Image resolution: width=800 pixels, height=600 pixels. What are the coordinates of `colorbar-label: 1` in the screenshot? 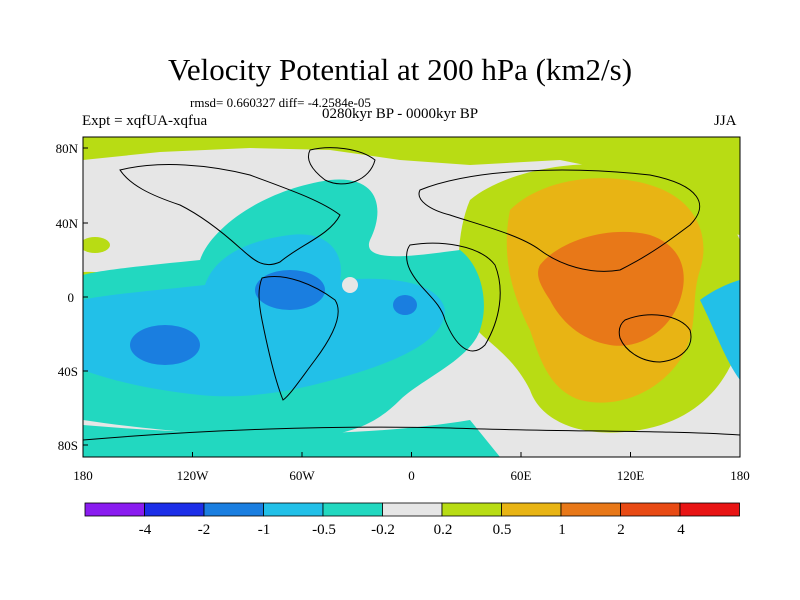 It's located at (562, 530).